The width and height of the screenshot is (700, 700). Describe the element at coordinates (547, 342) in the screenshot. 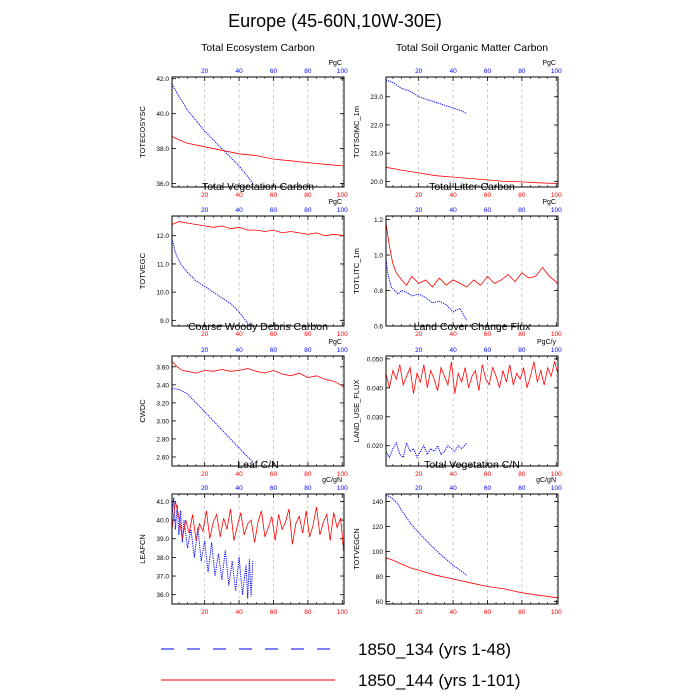

I see `unit-label: PgC/y` at that location.